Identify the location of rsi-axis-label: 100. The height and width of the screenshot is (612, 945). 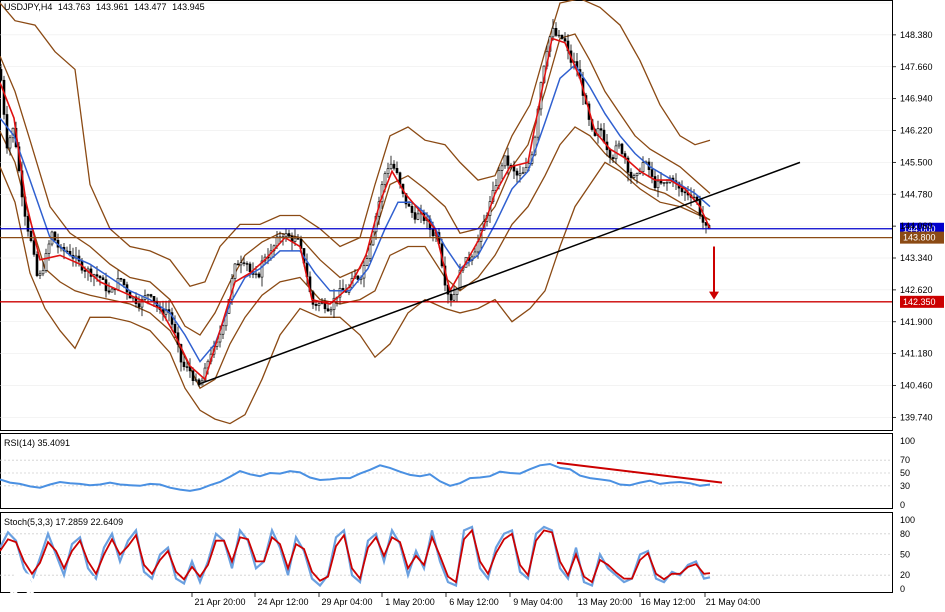
(907, 441).